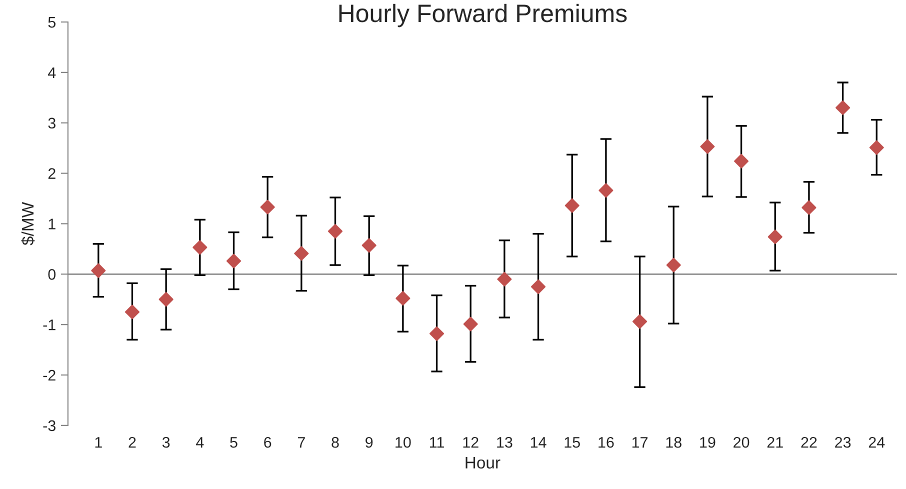  I want to click on x-tick-label: 9, so click(369, 442).